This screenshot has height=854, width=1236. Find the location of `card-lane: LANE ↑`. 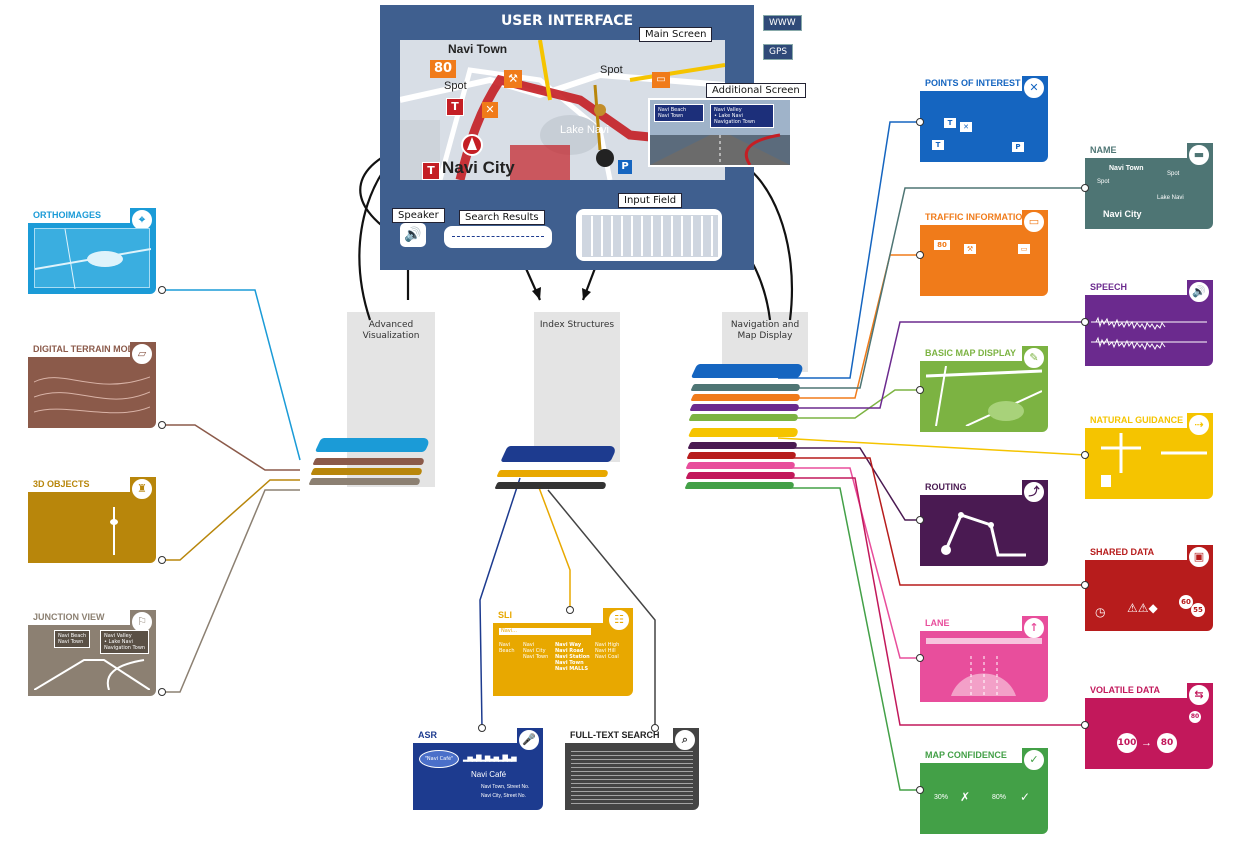

card-lane: LANE ↑ is located at coordinates (984, 659).